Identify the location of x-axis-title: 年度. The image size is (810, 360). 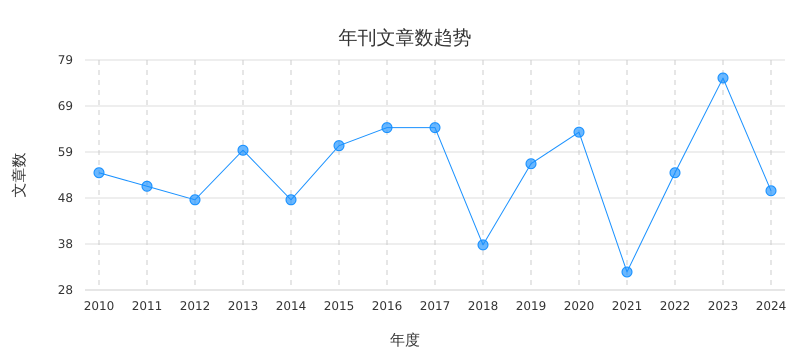
(405, 340).